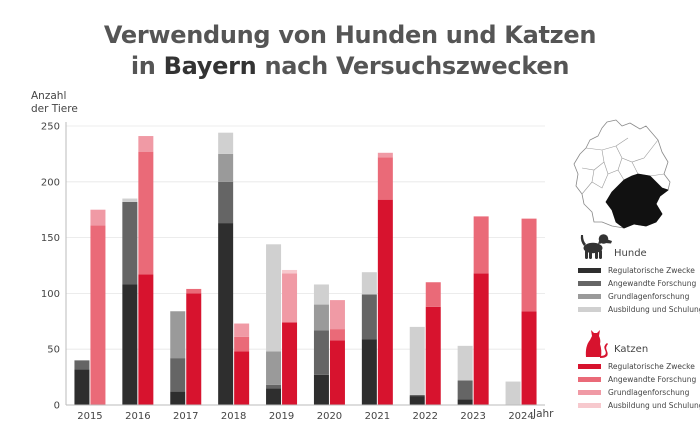  What do you see at coordinates (89, 416) in the screenshot?
I see `x-tick-label: 2015` at bounding box center [89, 416].